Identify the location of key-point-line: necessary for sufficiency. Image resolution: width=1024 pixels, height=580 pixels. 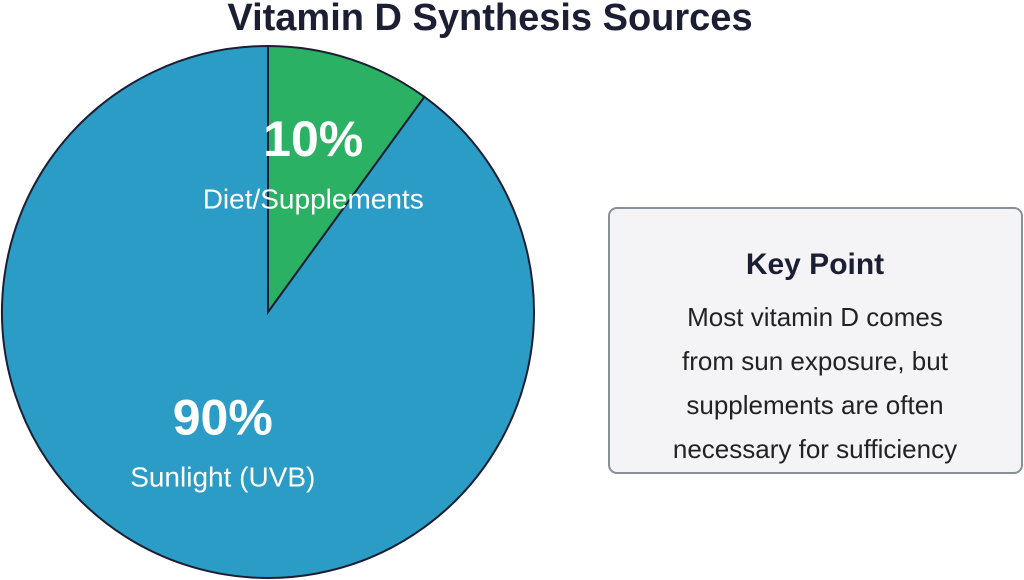
(815, 449).